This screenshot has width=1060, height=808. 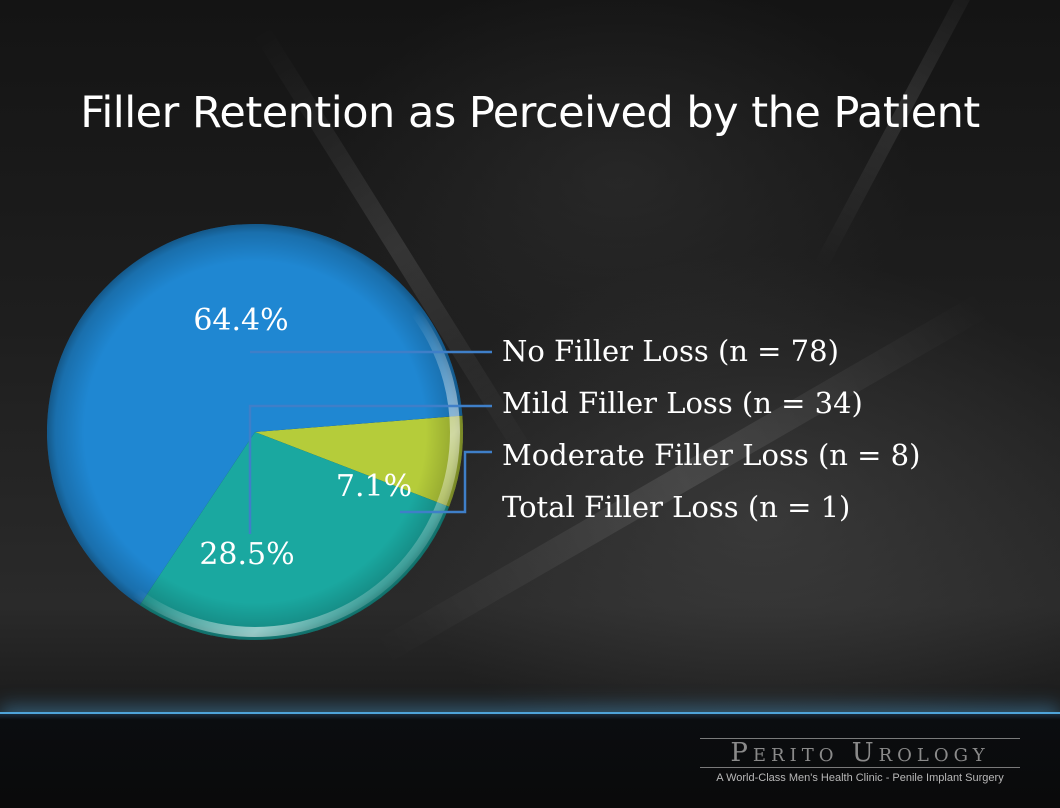 What do you see at coordinates (682, 403) in the screenshot?
I see `legend-entry: Mild Filler Loss (n = 34)` at bounding box center [682, 403].